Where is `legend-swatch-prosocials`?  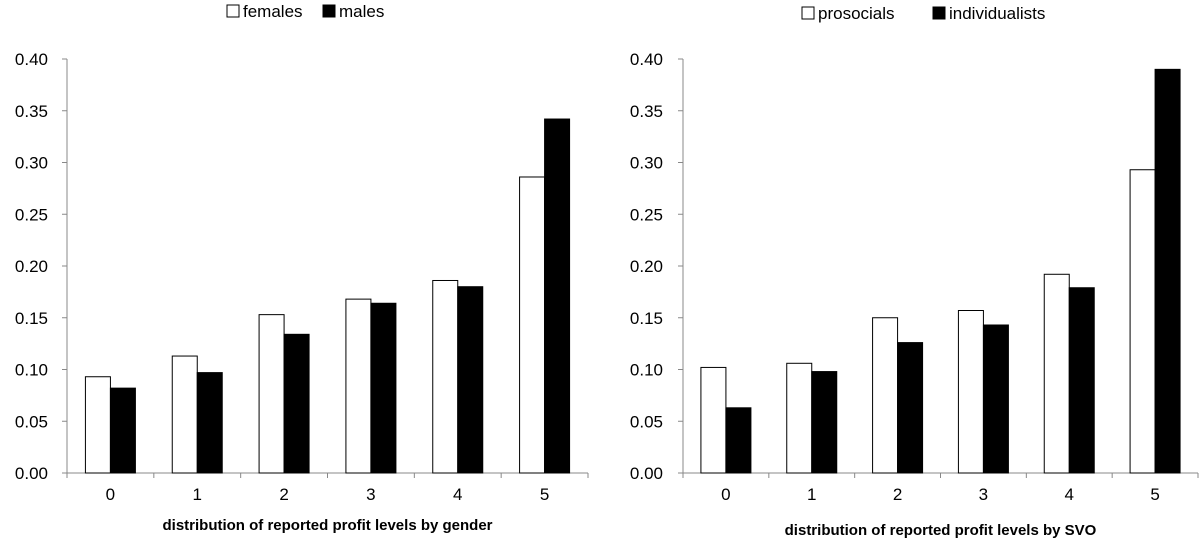
legend-swatch-prosocials is located at coordinates (808, 13).